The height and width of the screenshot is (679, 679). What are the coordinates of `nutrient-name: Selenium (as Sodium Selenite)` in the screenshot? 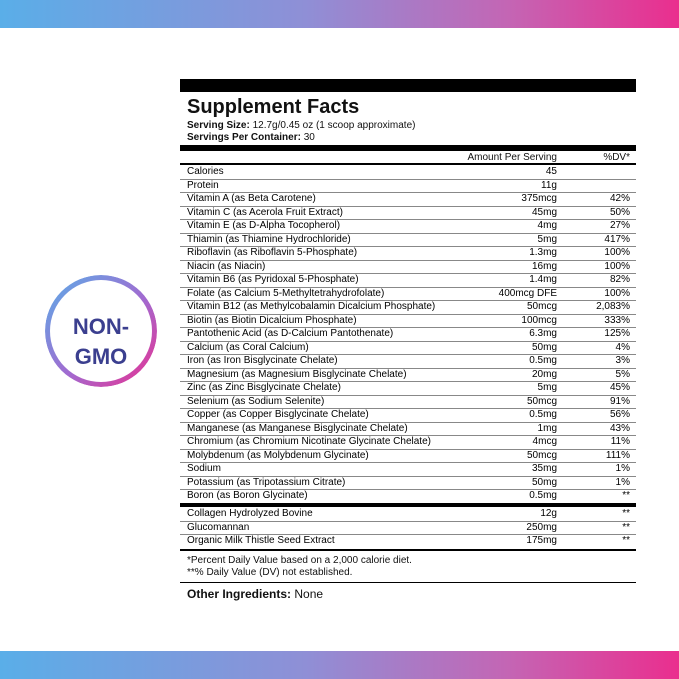 It's located at (256, 401).